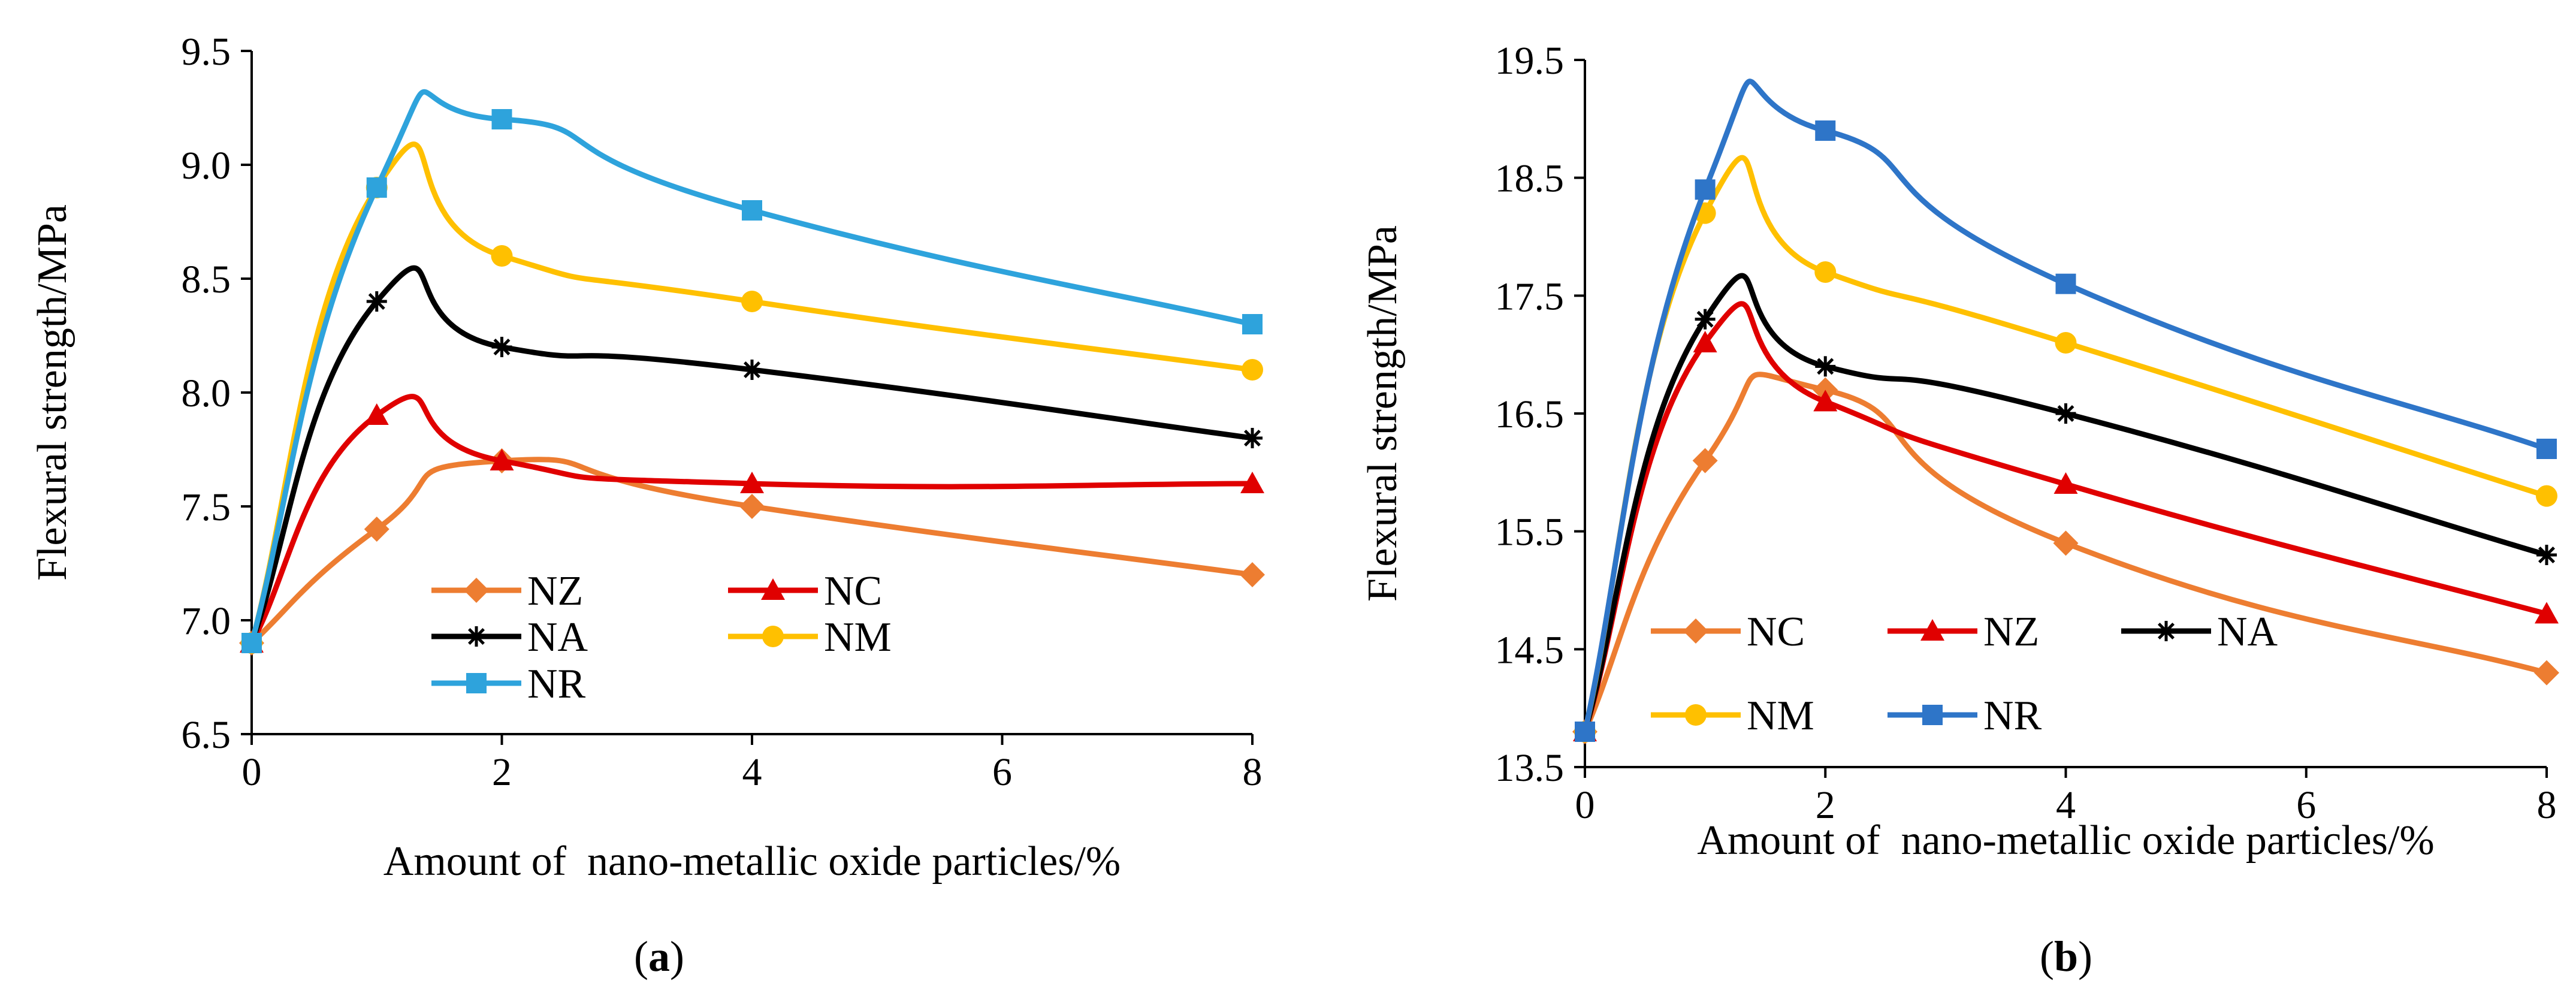  I want to click on panel-caption: (b), so click(2066, 956).